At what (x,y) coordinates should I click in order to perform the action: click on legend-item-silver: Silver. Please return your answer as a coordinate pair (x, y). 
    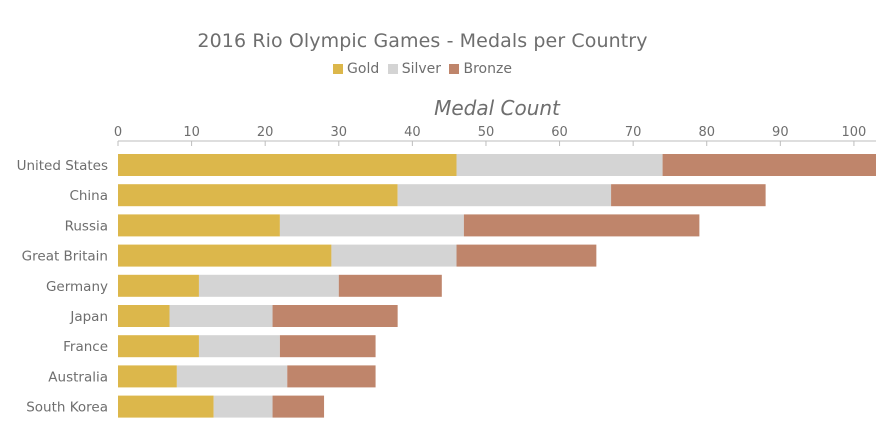
    Looking at the image, I should click on (414, 69).